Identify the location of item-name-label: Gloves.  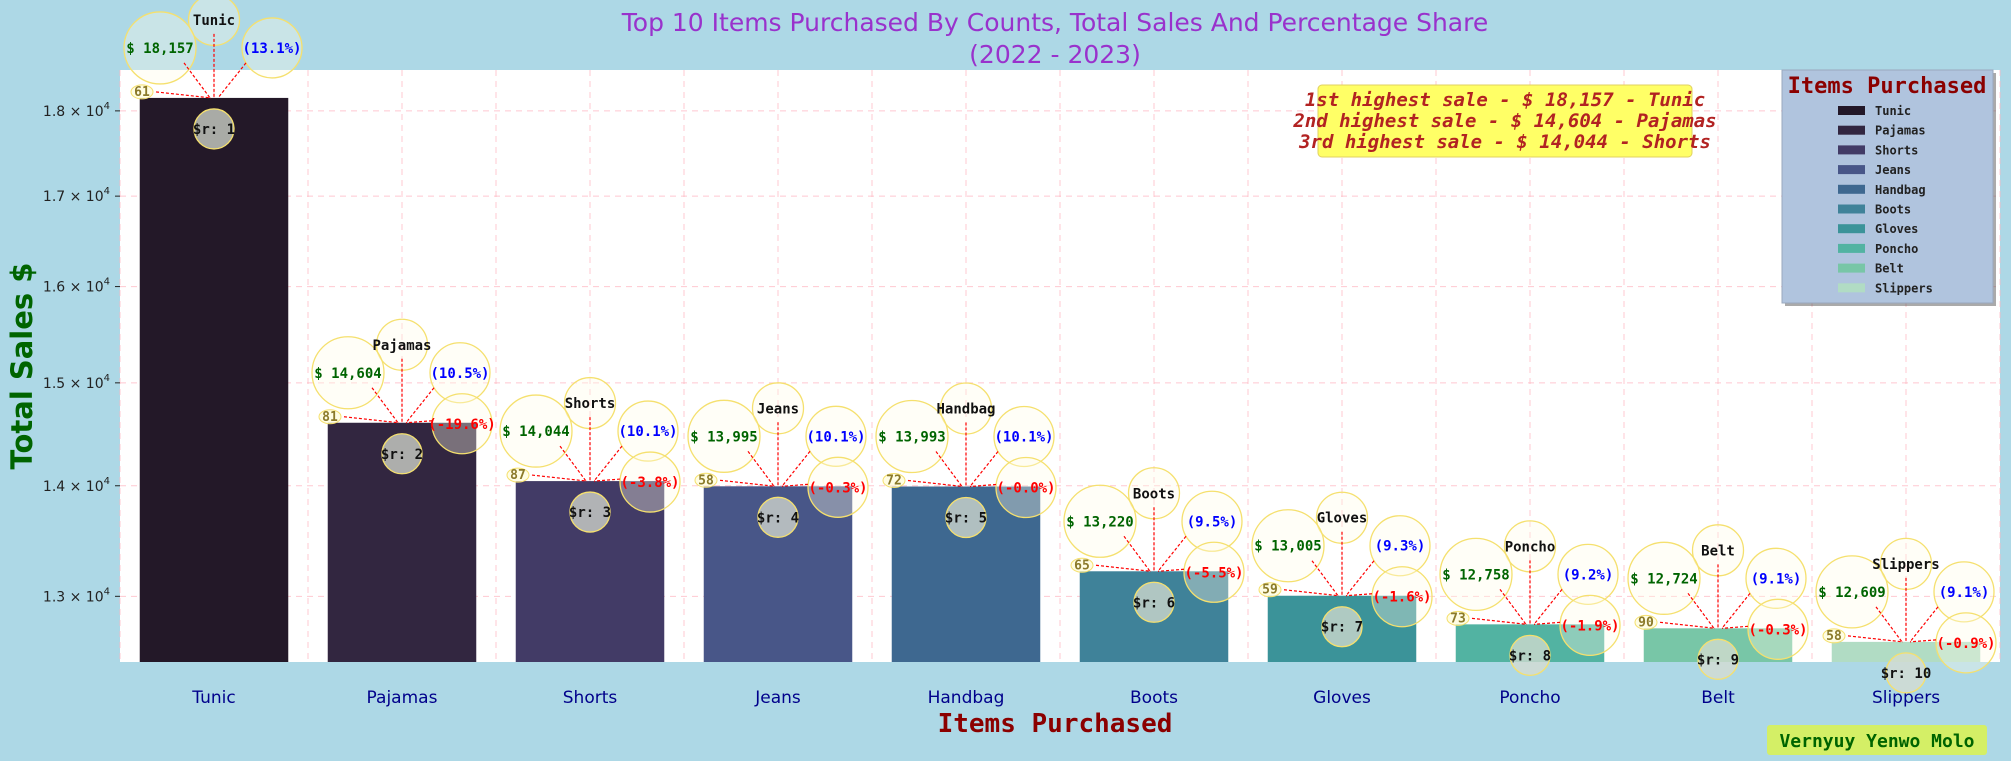
(1342, 519).